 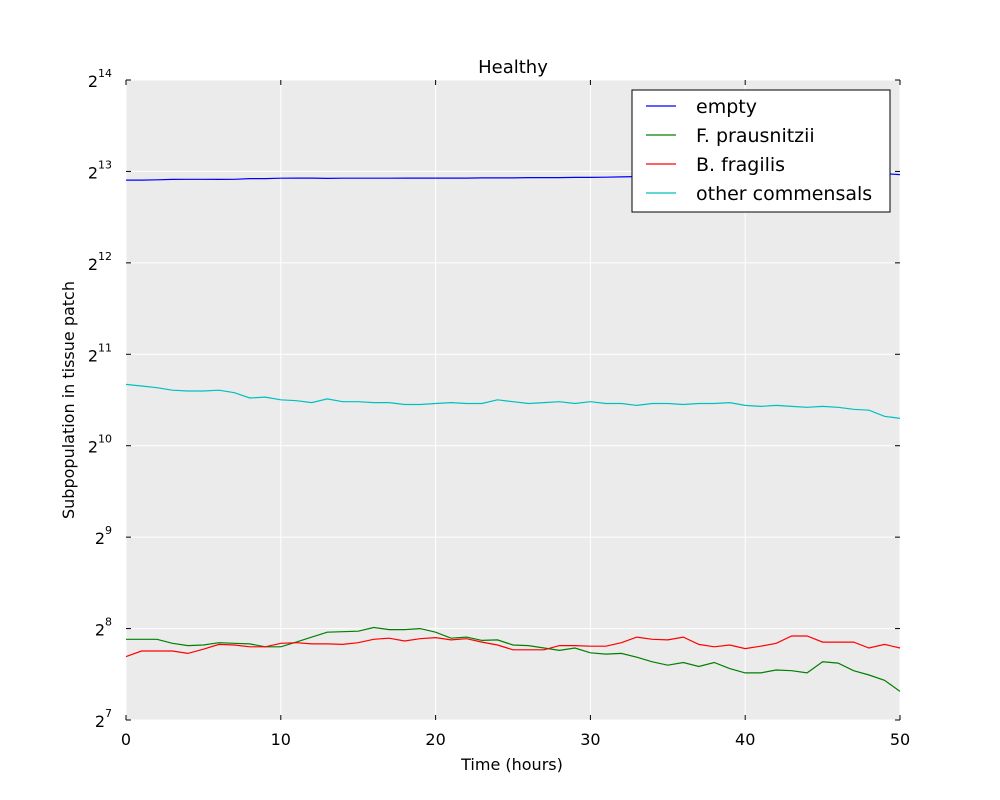 I want to click on y-tick-label: 27, so click(x=103, y=719).